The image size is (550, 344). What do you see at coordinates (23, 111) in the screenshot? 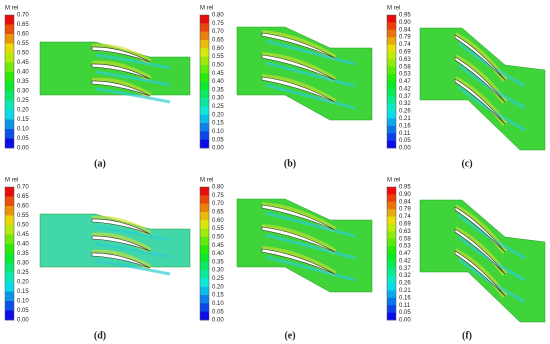
I see `colorbar-tick-label: 0.20` at bounding box center [23, 111].